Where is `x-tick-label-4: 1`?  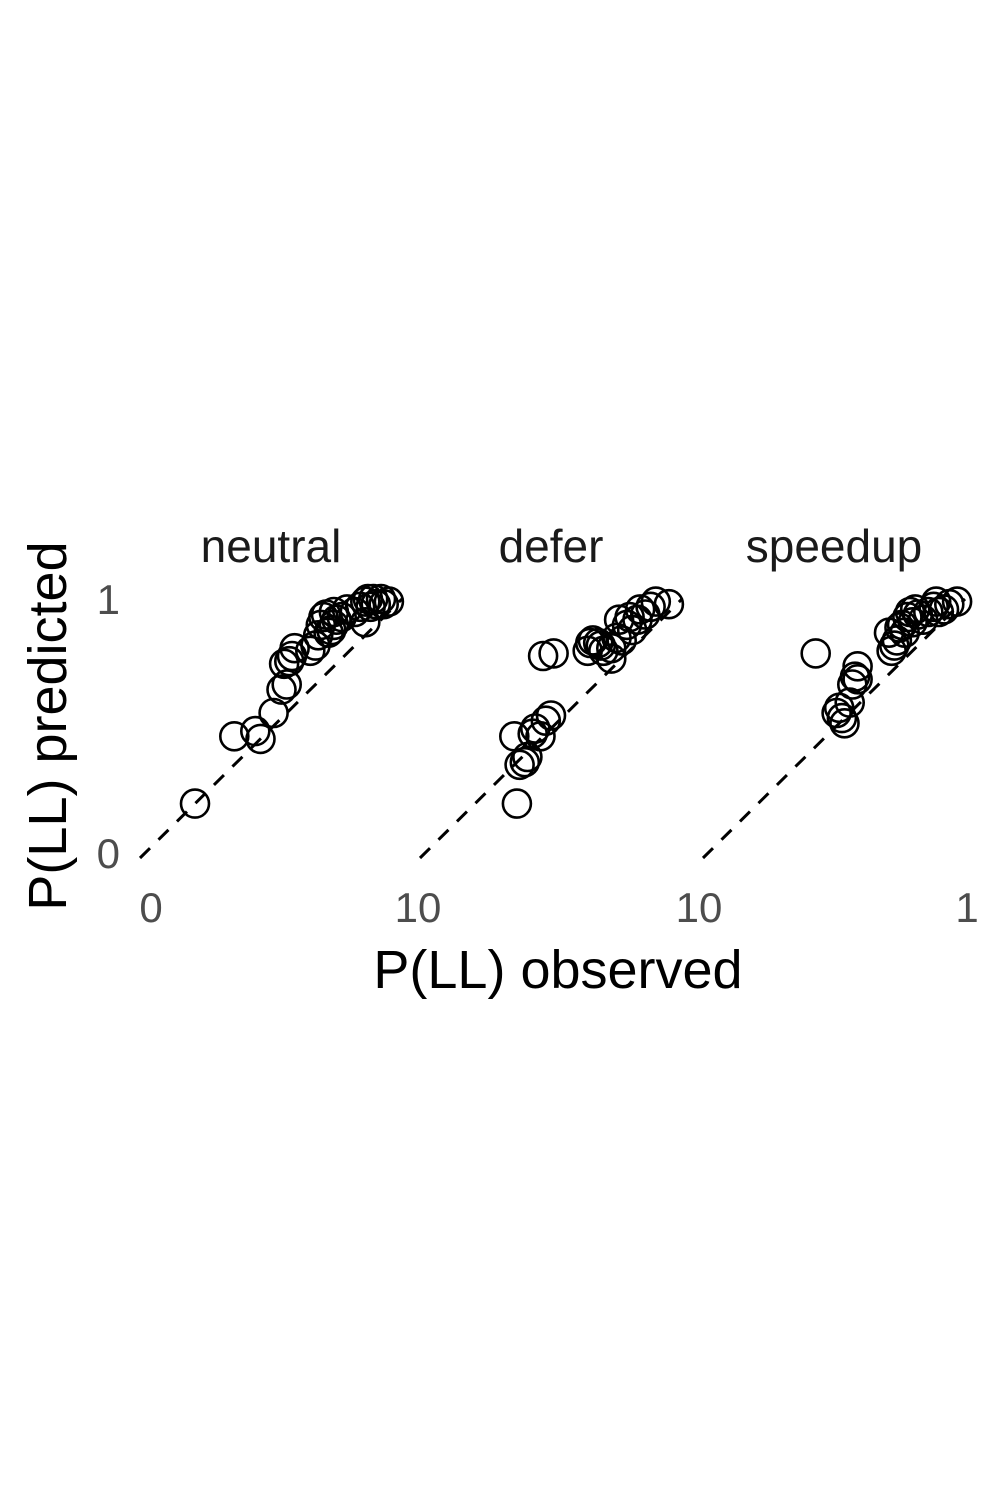 x-tick-label-4: 1 is located at coordinates (966, 907).